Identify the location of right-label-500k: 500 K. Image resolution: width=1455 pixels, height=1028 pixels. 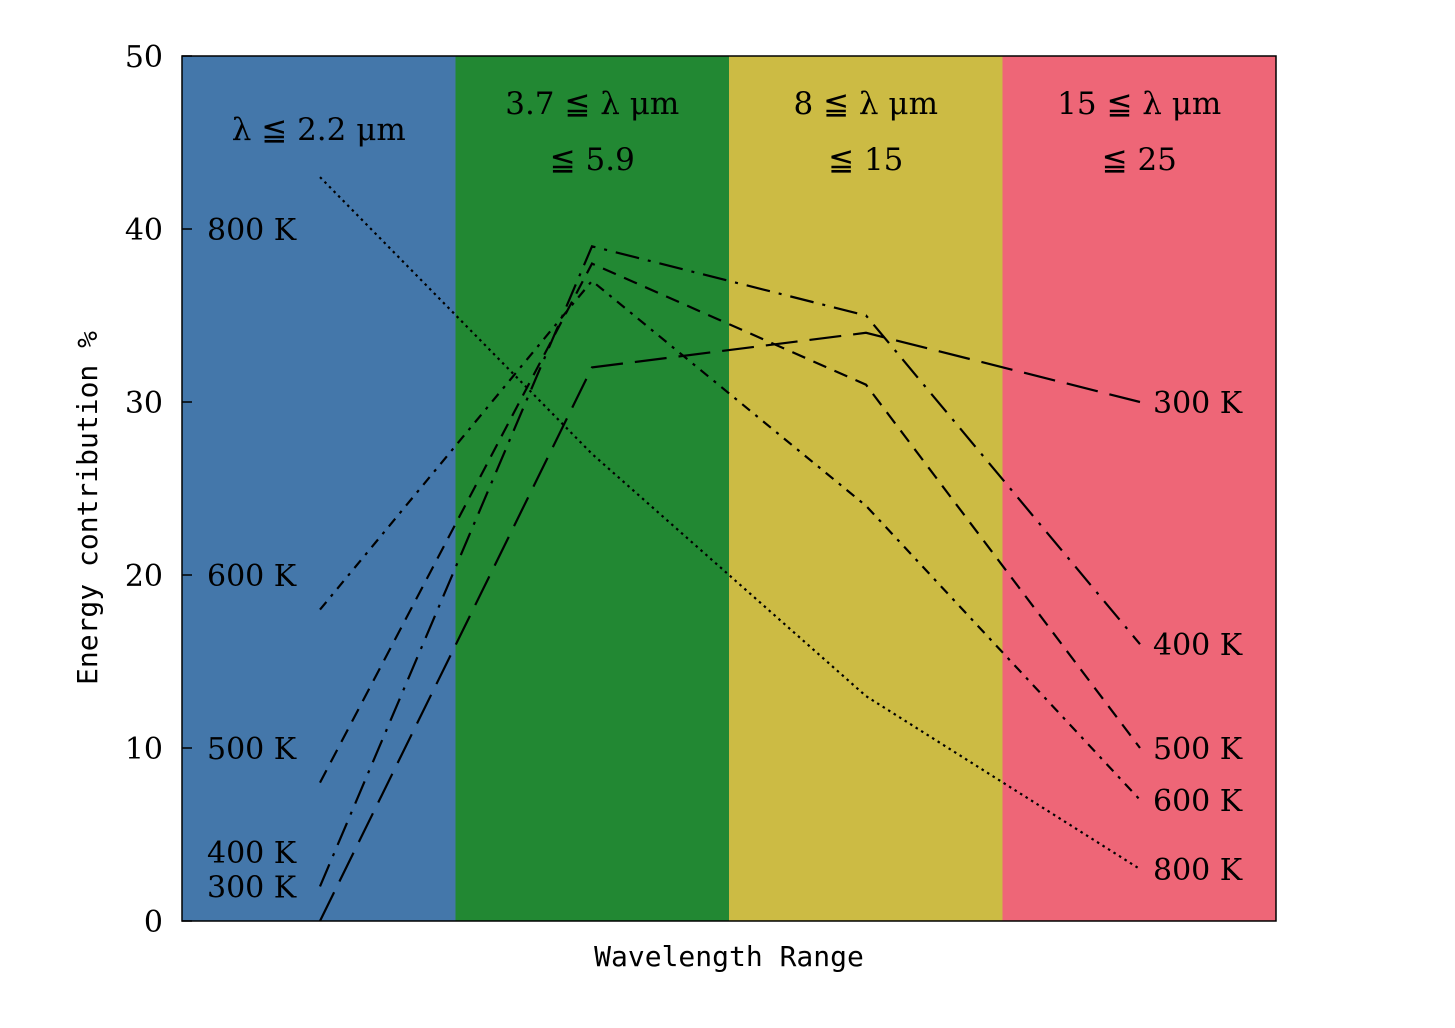
(1198, 749).